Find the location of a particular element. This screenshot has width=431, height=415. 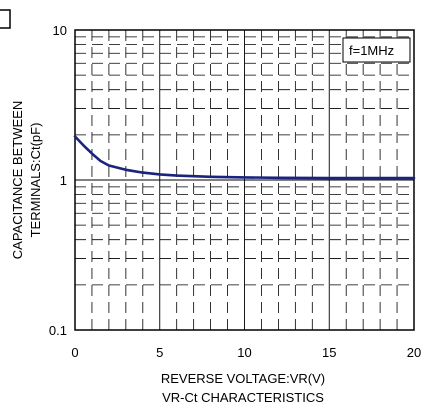

chart-caption: VR-Ct CHARACTERISTICS is located at coordinates (243, 397).